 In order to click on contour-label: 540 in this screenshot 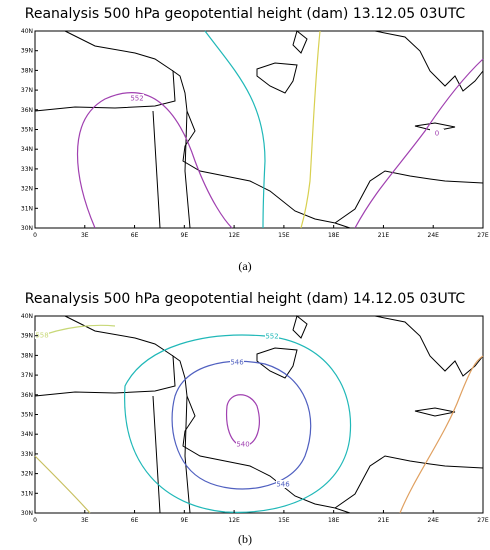, I will do `click(242, 445)`.